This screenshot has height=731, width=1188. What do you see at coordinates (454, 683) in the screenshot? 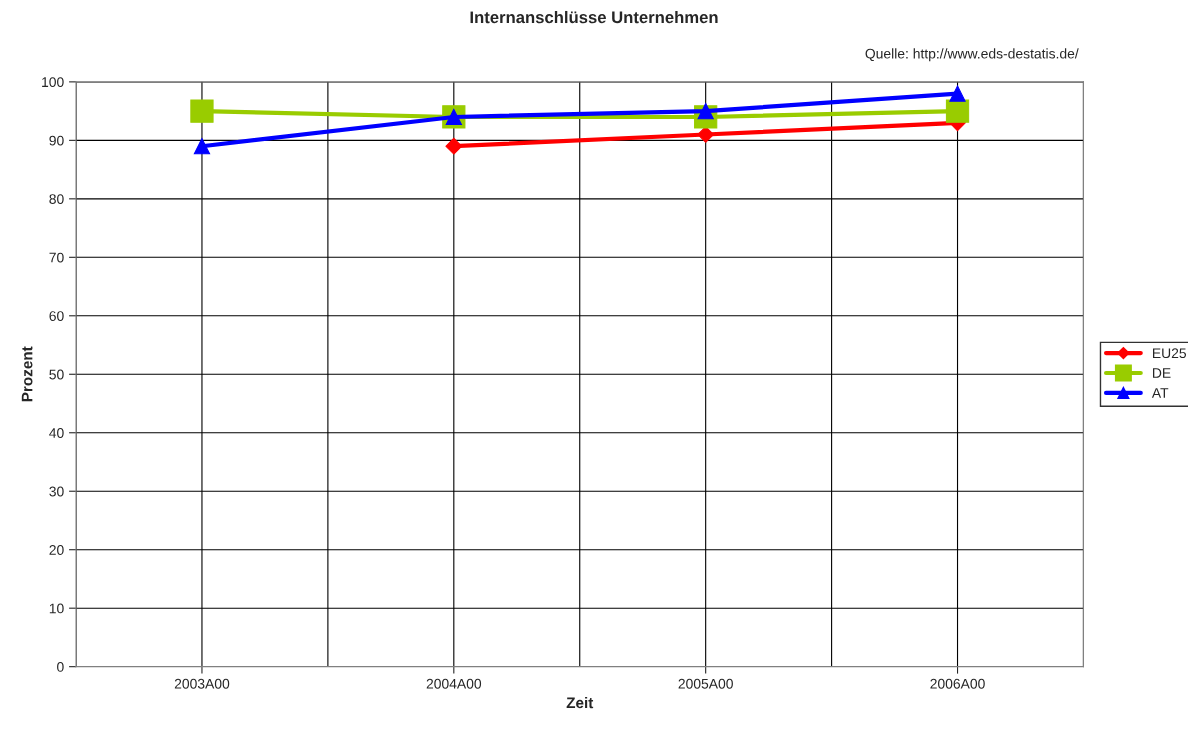
I see `x-tick-label: 2004A00` at bounding box center [454, 683].